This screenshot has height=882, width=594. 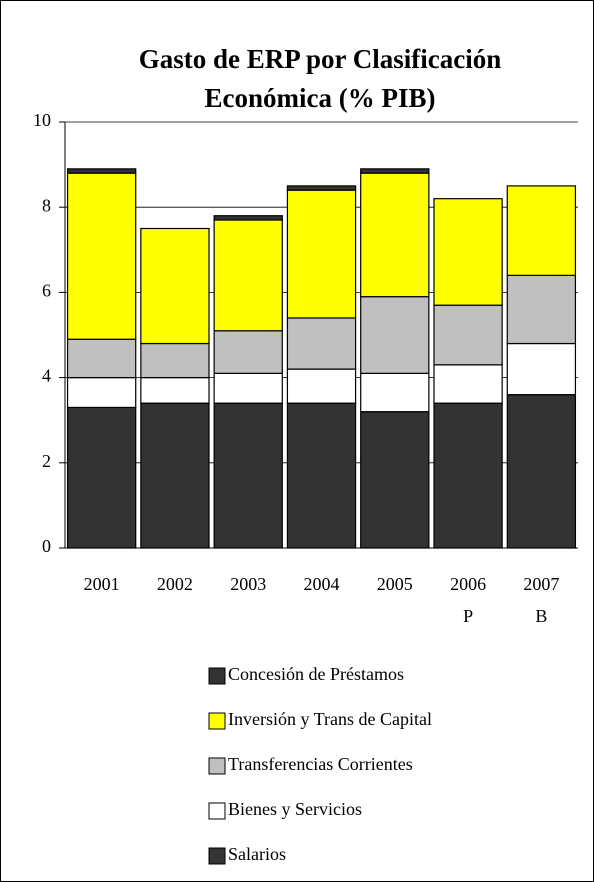 What do you see at coordinates (46, 461) in the screenshot?
I see `y-tick-label: 2` at bounding box center [46, 461].